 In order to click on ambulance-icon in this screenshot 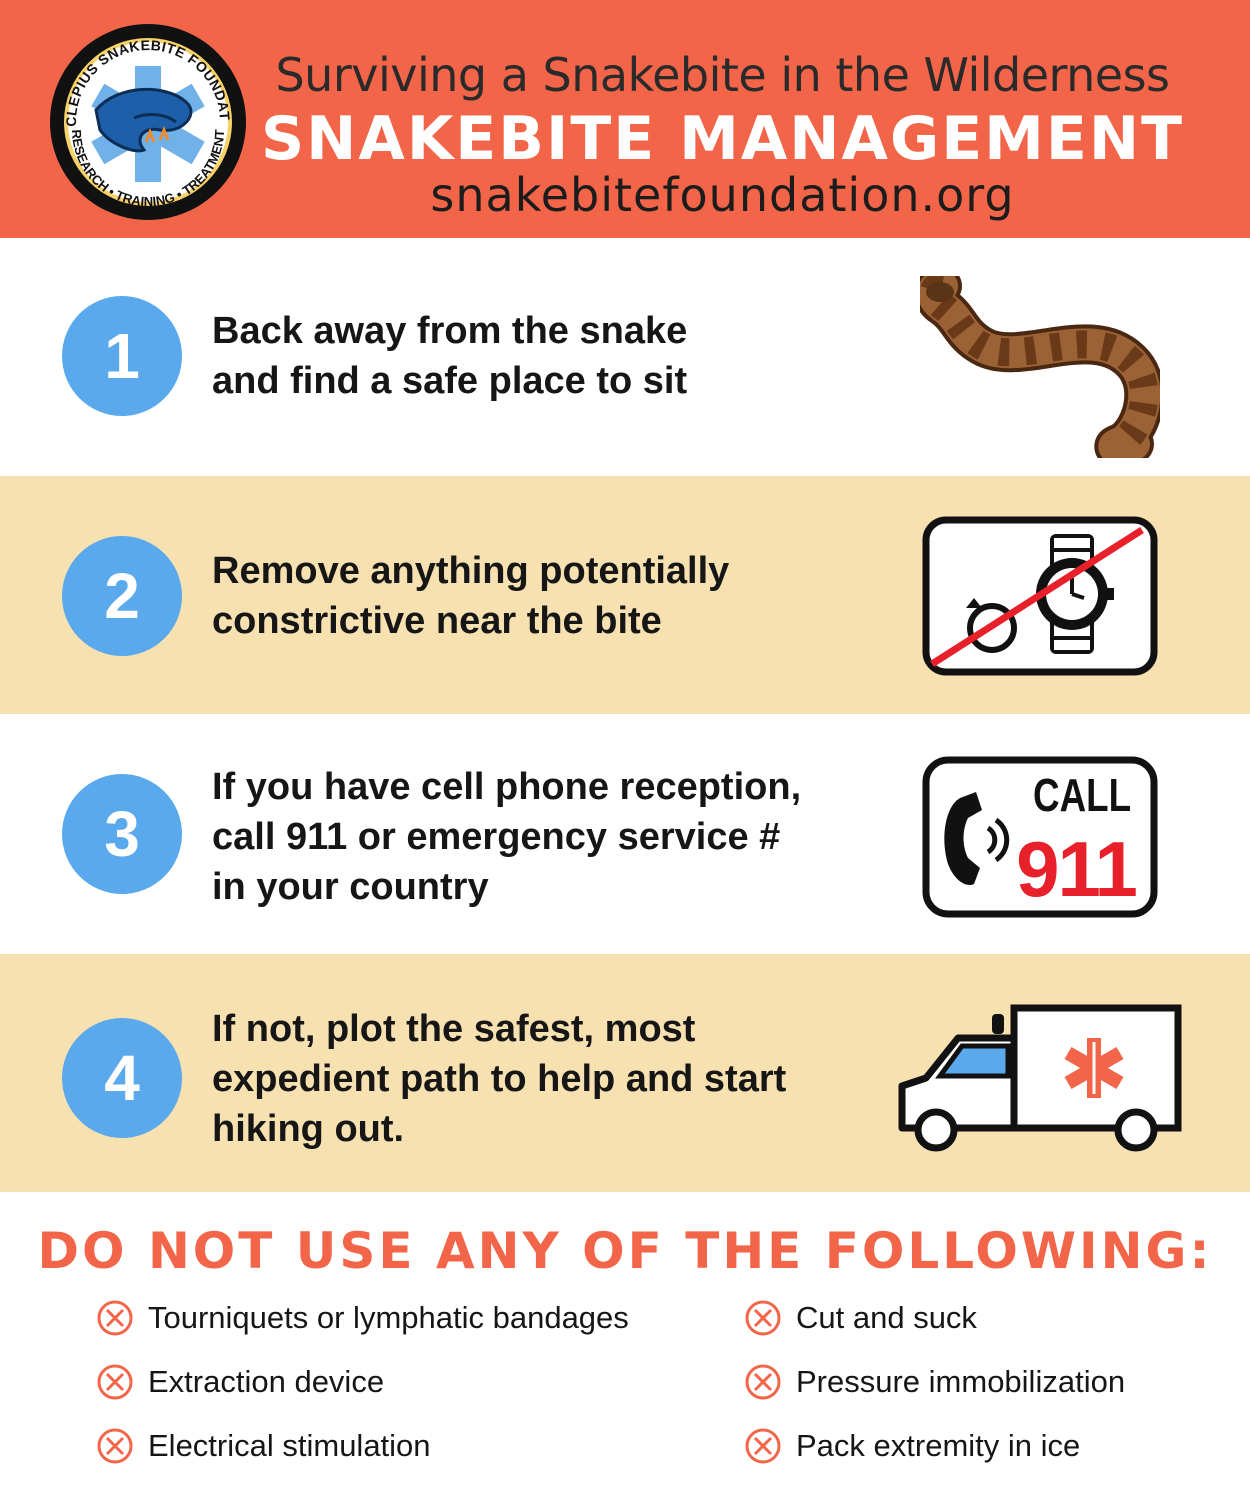, I will do `click(1040, 1078)`.